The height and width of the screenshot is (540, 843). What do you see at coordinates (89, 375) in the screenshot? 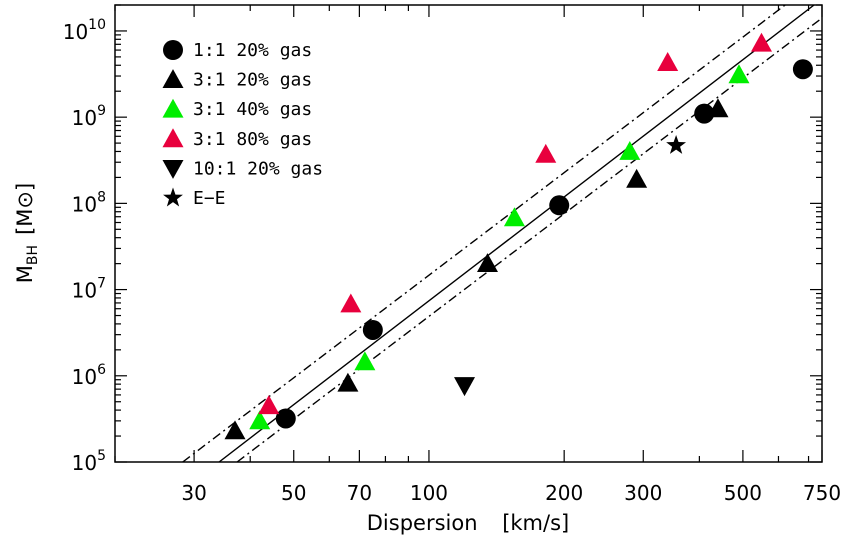
I see `y-tick-label-1e6: 10⁶` at bounding box center [89, 375].